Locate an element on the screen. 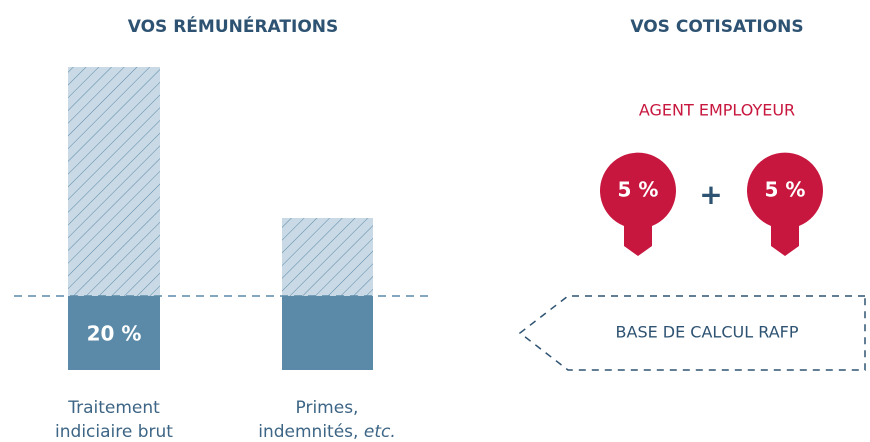 The width and height of the screenshot is (870, 442). subtitle: AGENT EMPLOYEUR is located at coordinates (717, 110).